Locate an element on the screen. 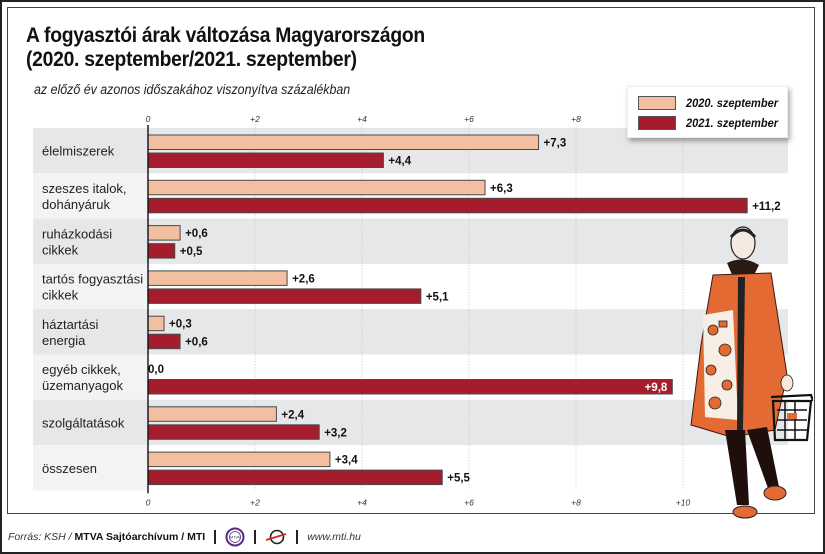  x-tick-label-top: +8 is located at coordinates (576, 119).